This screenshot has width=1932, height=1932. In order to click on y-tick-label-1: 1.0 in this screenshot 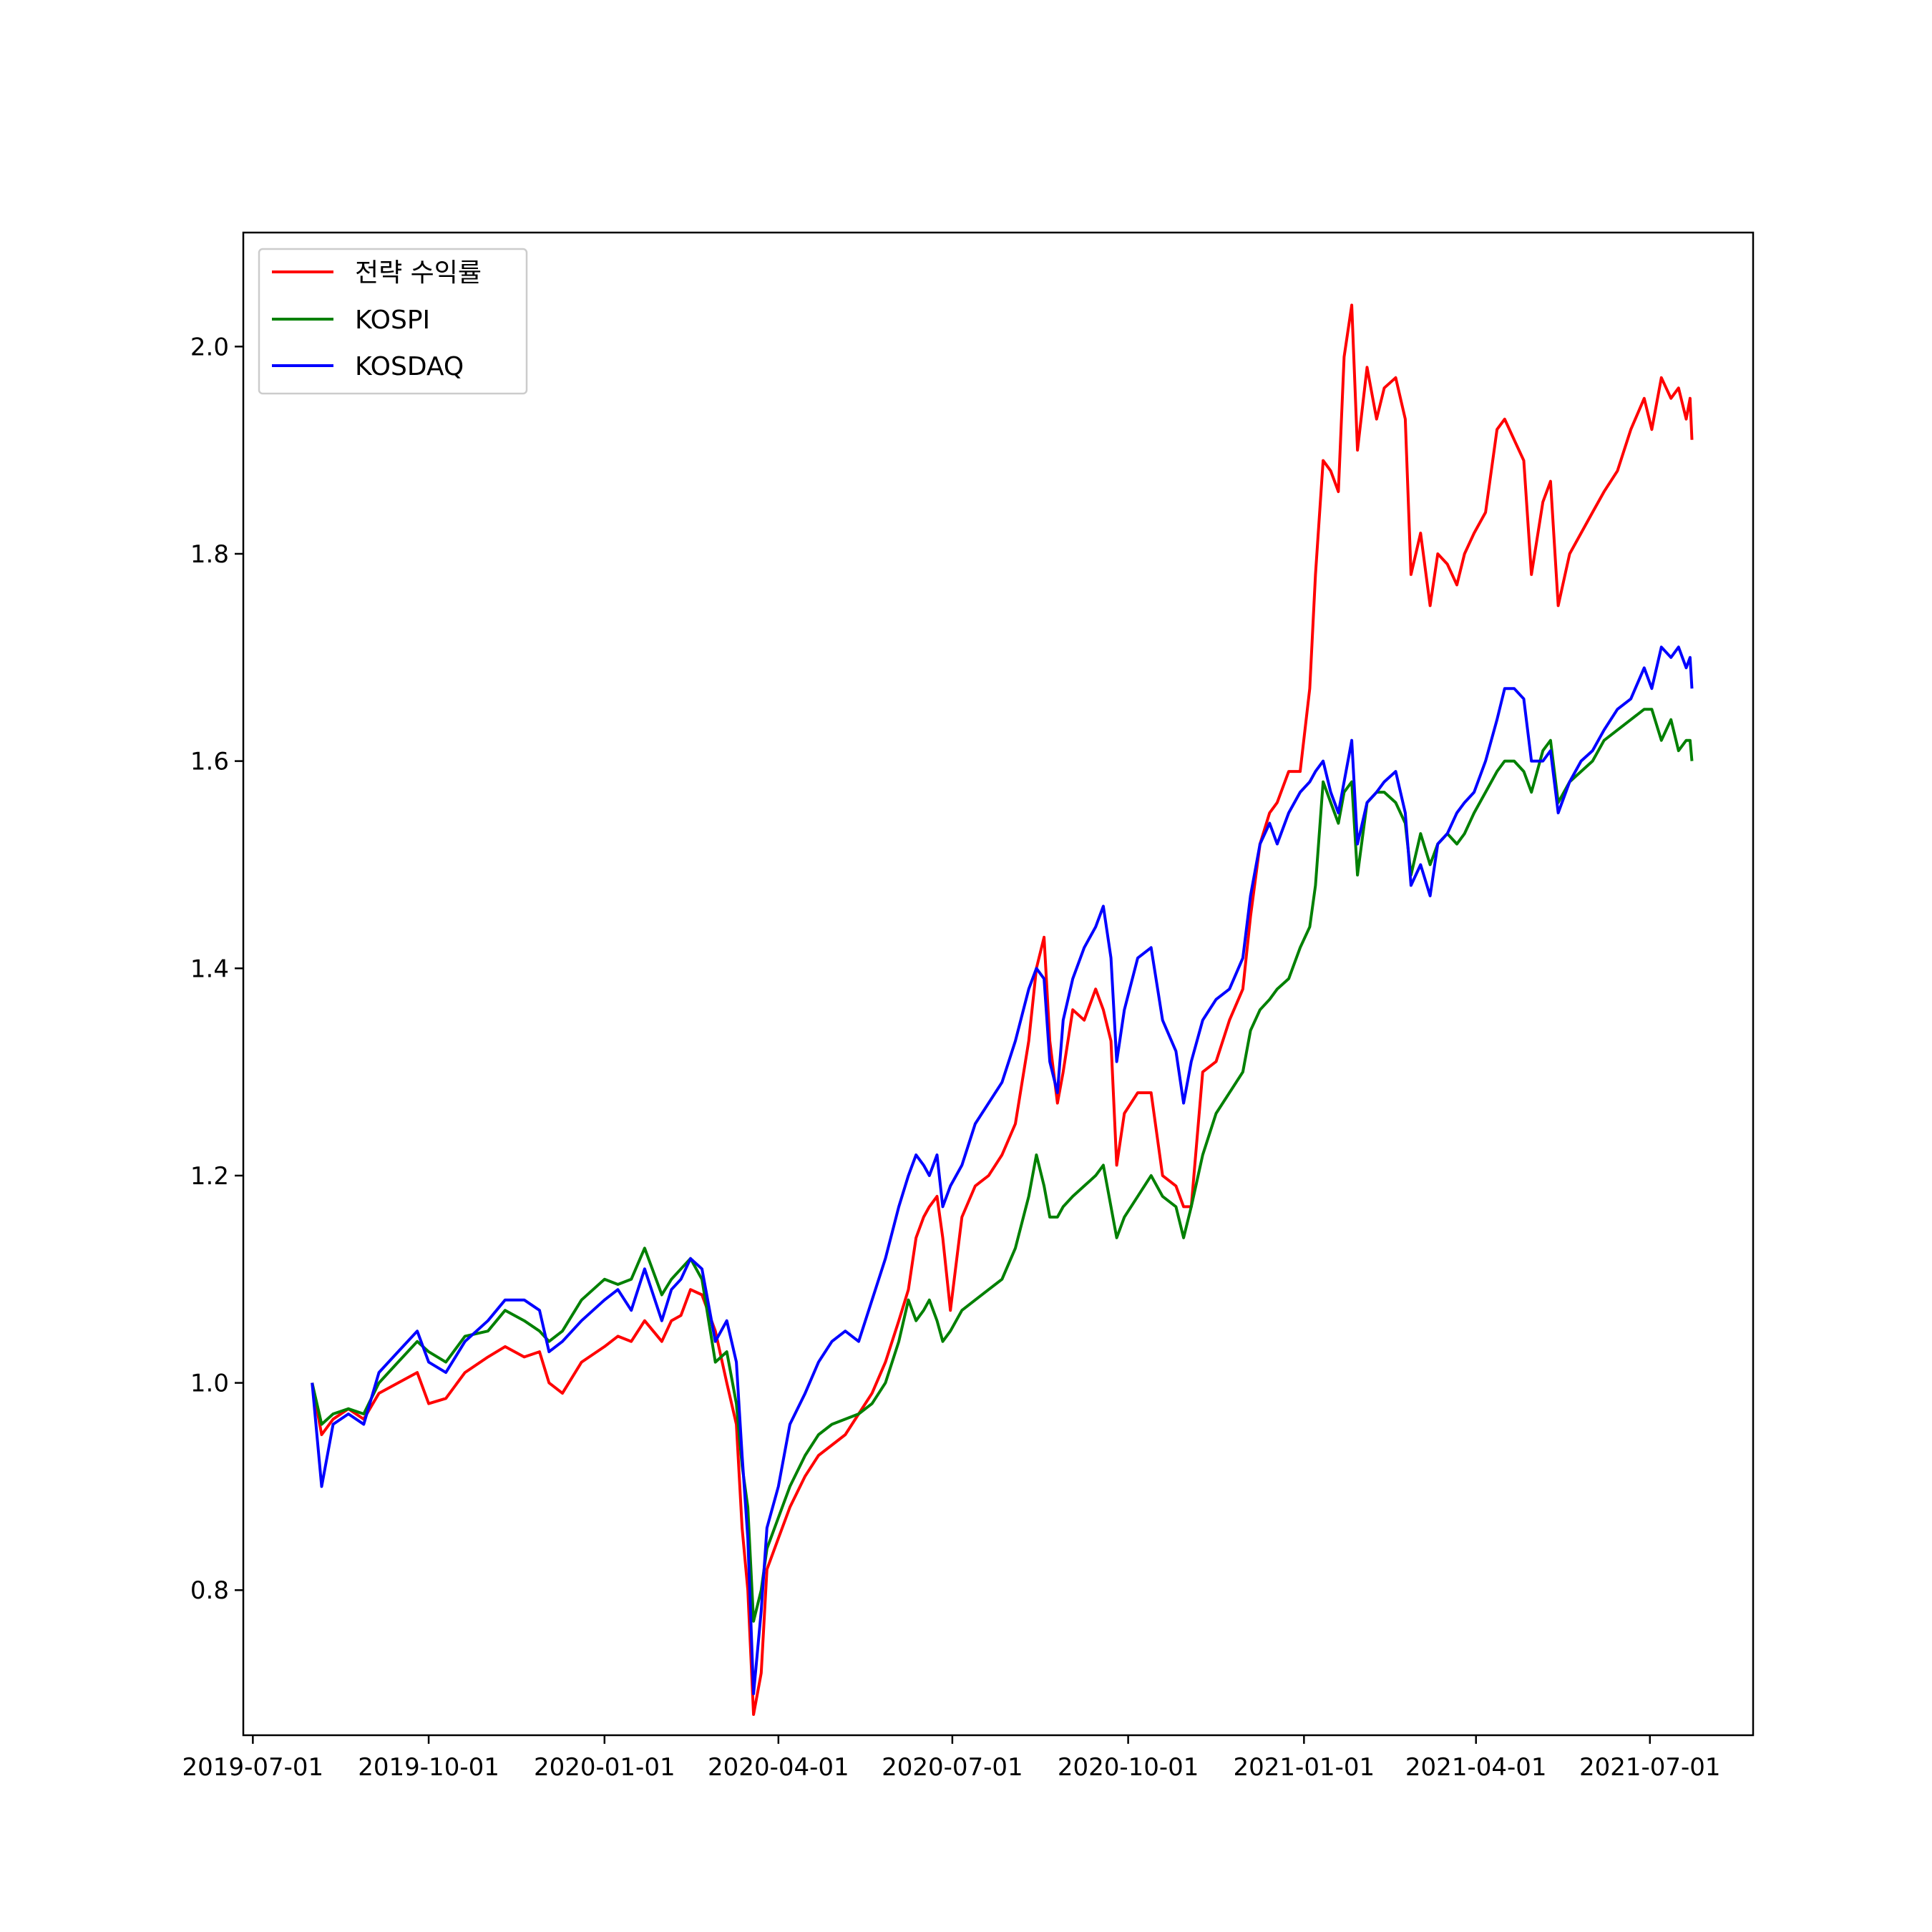, I will do `click(209, 1384)`.